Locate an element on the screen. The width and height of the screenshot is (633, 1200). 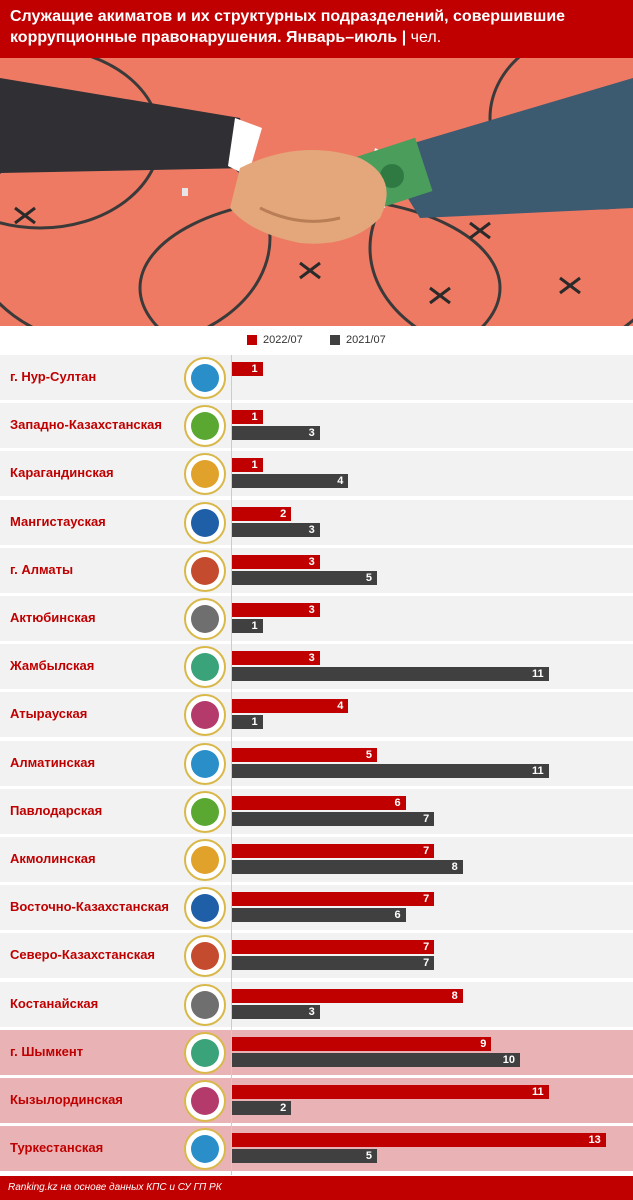
chart-row: Западно-Казахстанская 1 3 is located at coordinates (316, 425).